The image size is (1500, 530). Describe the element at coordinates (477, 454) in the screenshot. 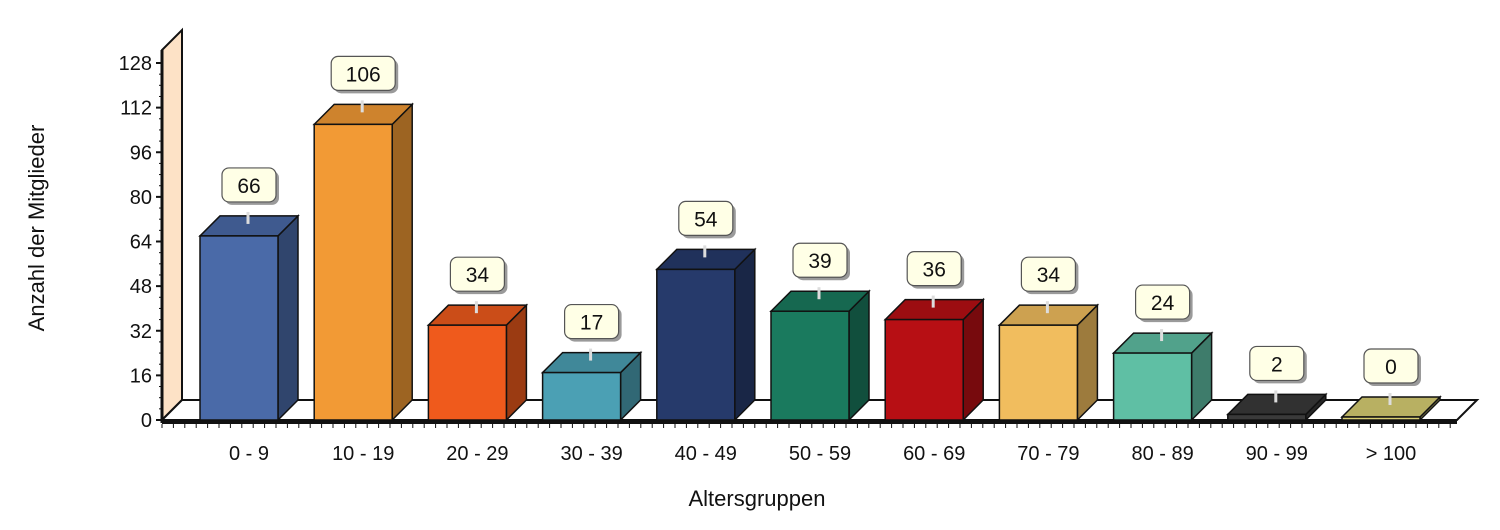

I see `x-tick-label: 20 - 29` at that location.